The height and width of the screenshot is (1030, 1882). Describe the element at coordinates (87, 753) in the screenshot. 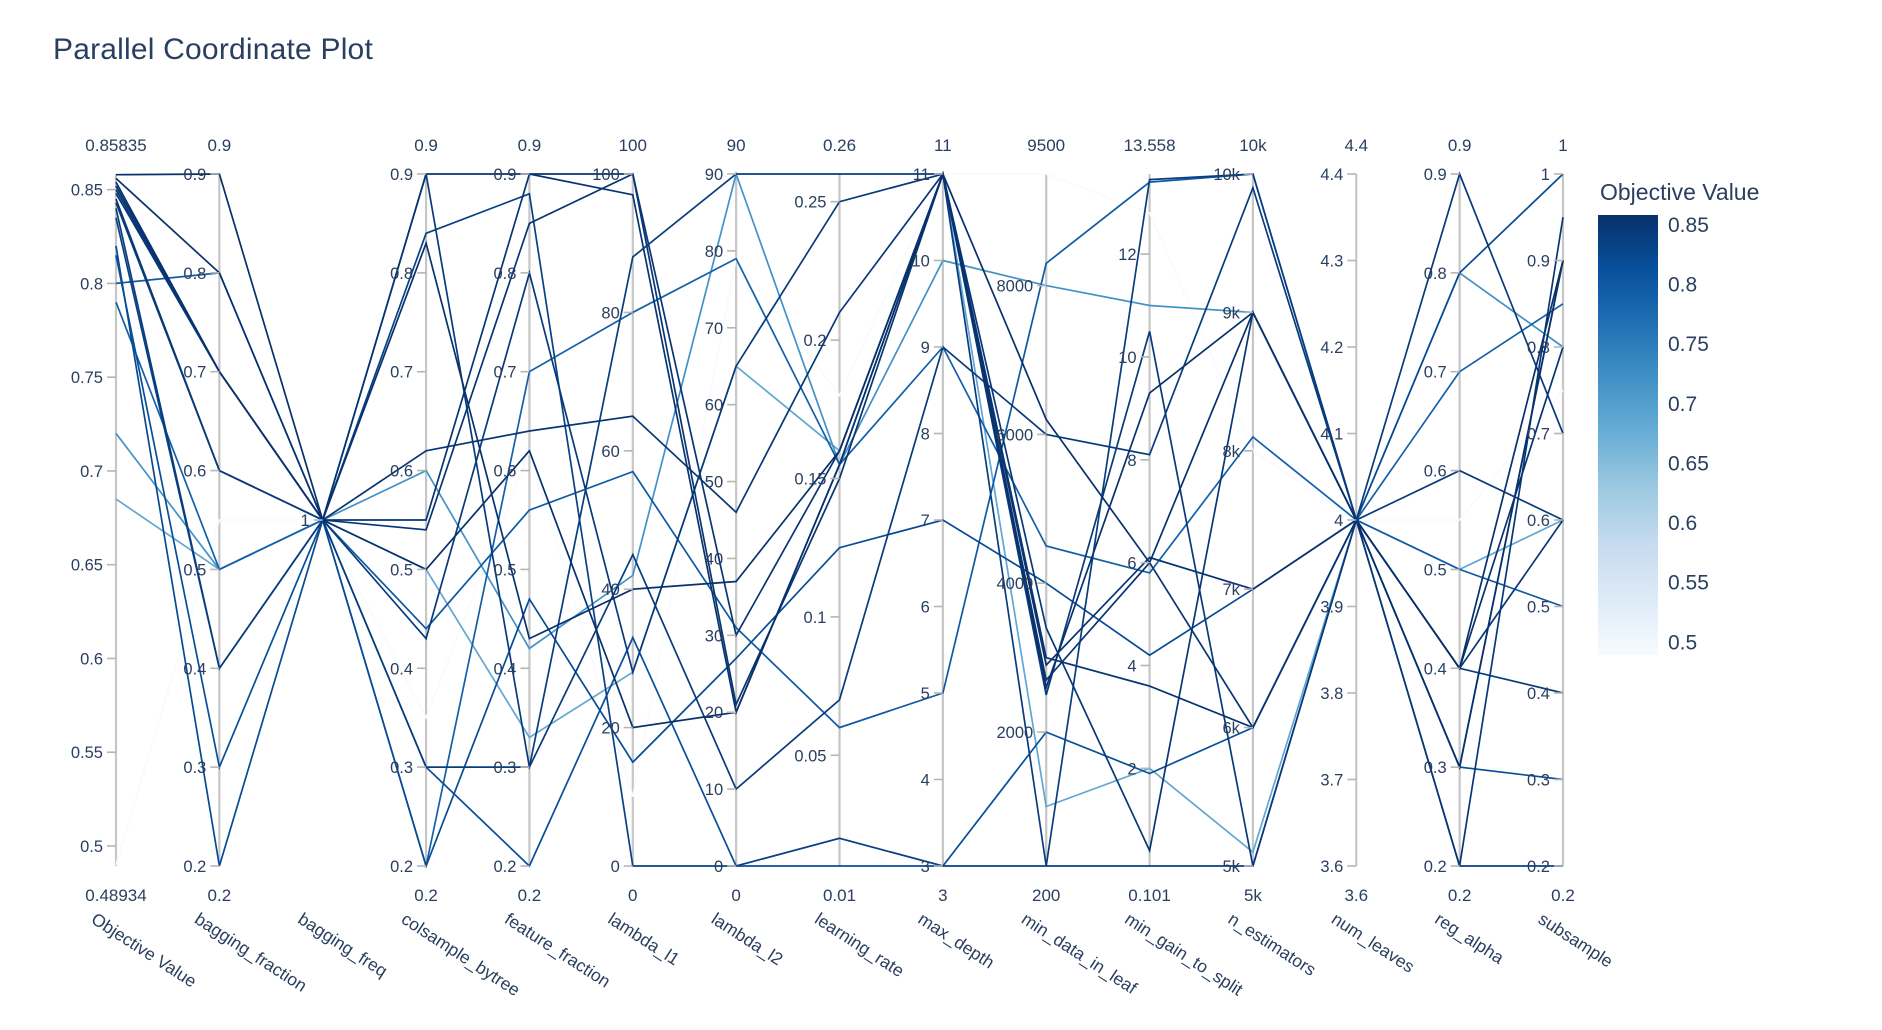

I see `tick-label: 0.55` at that location.